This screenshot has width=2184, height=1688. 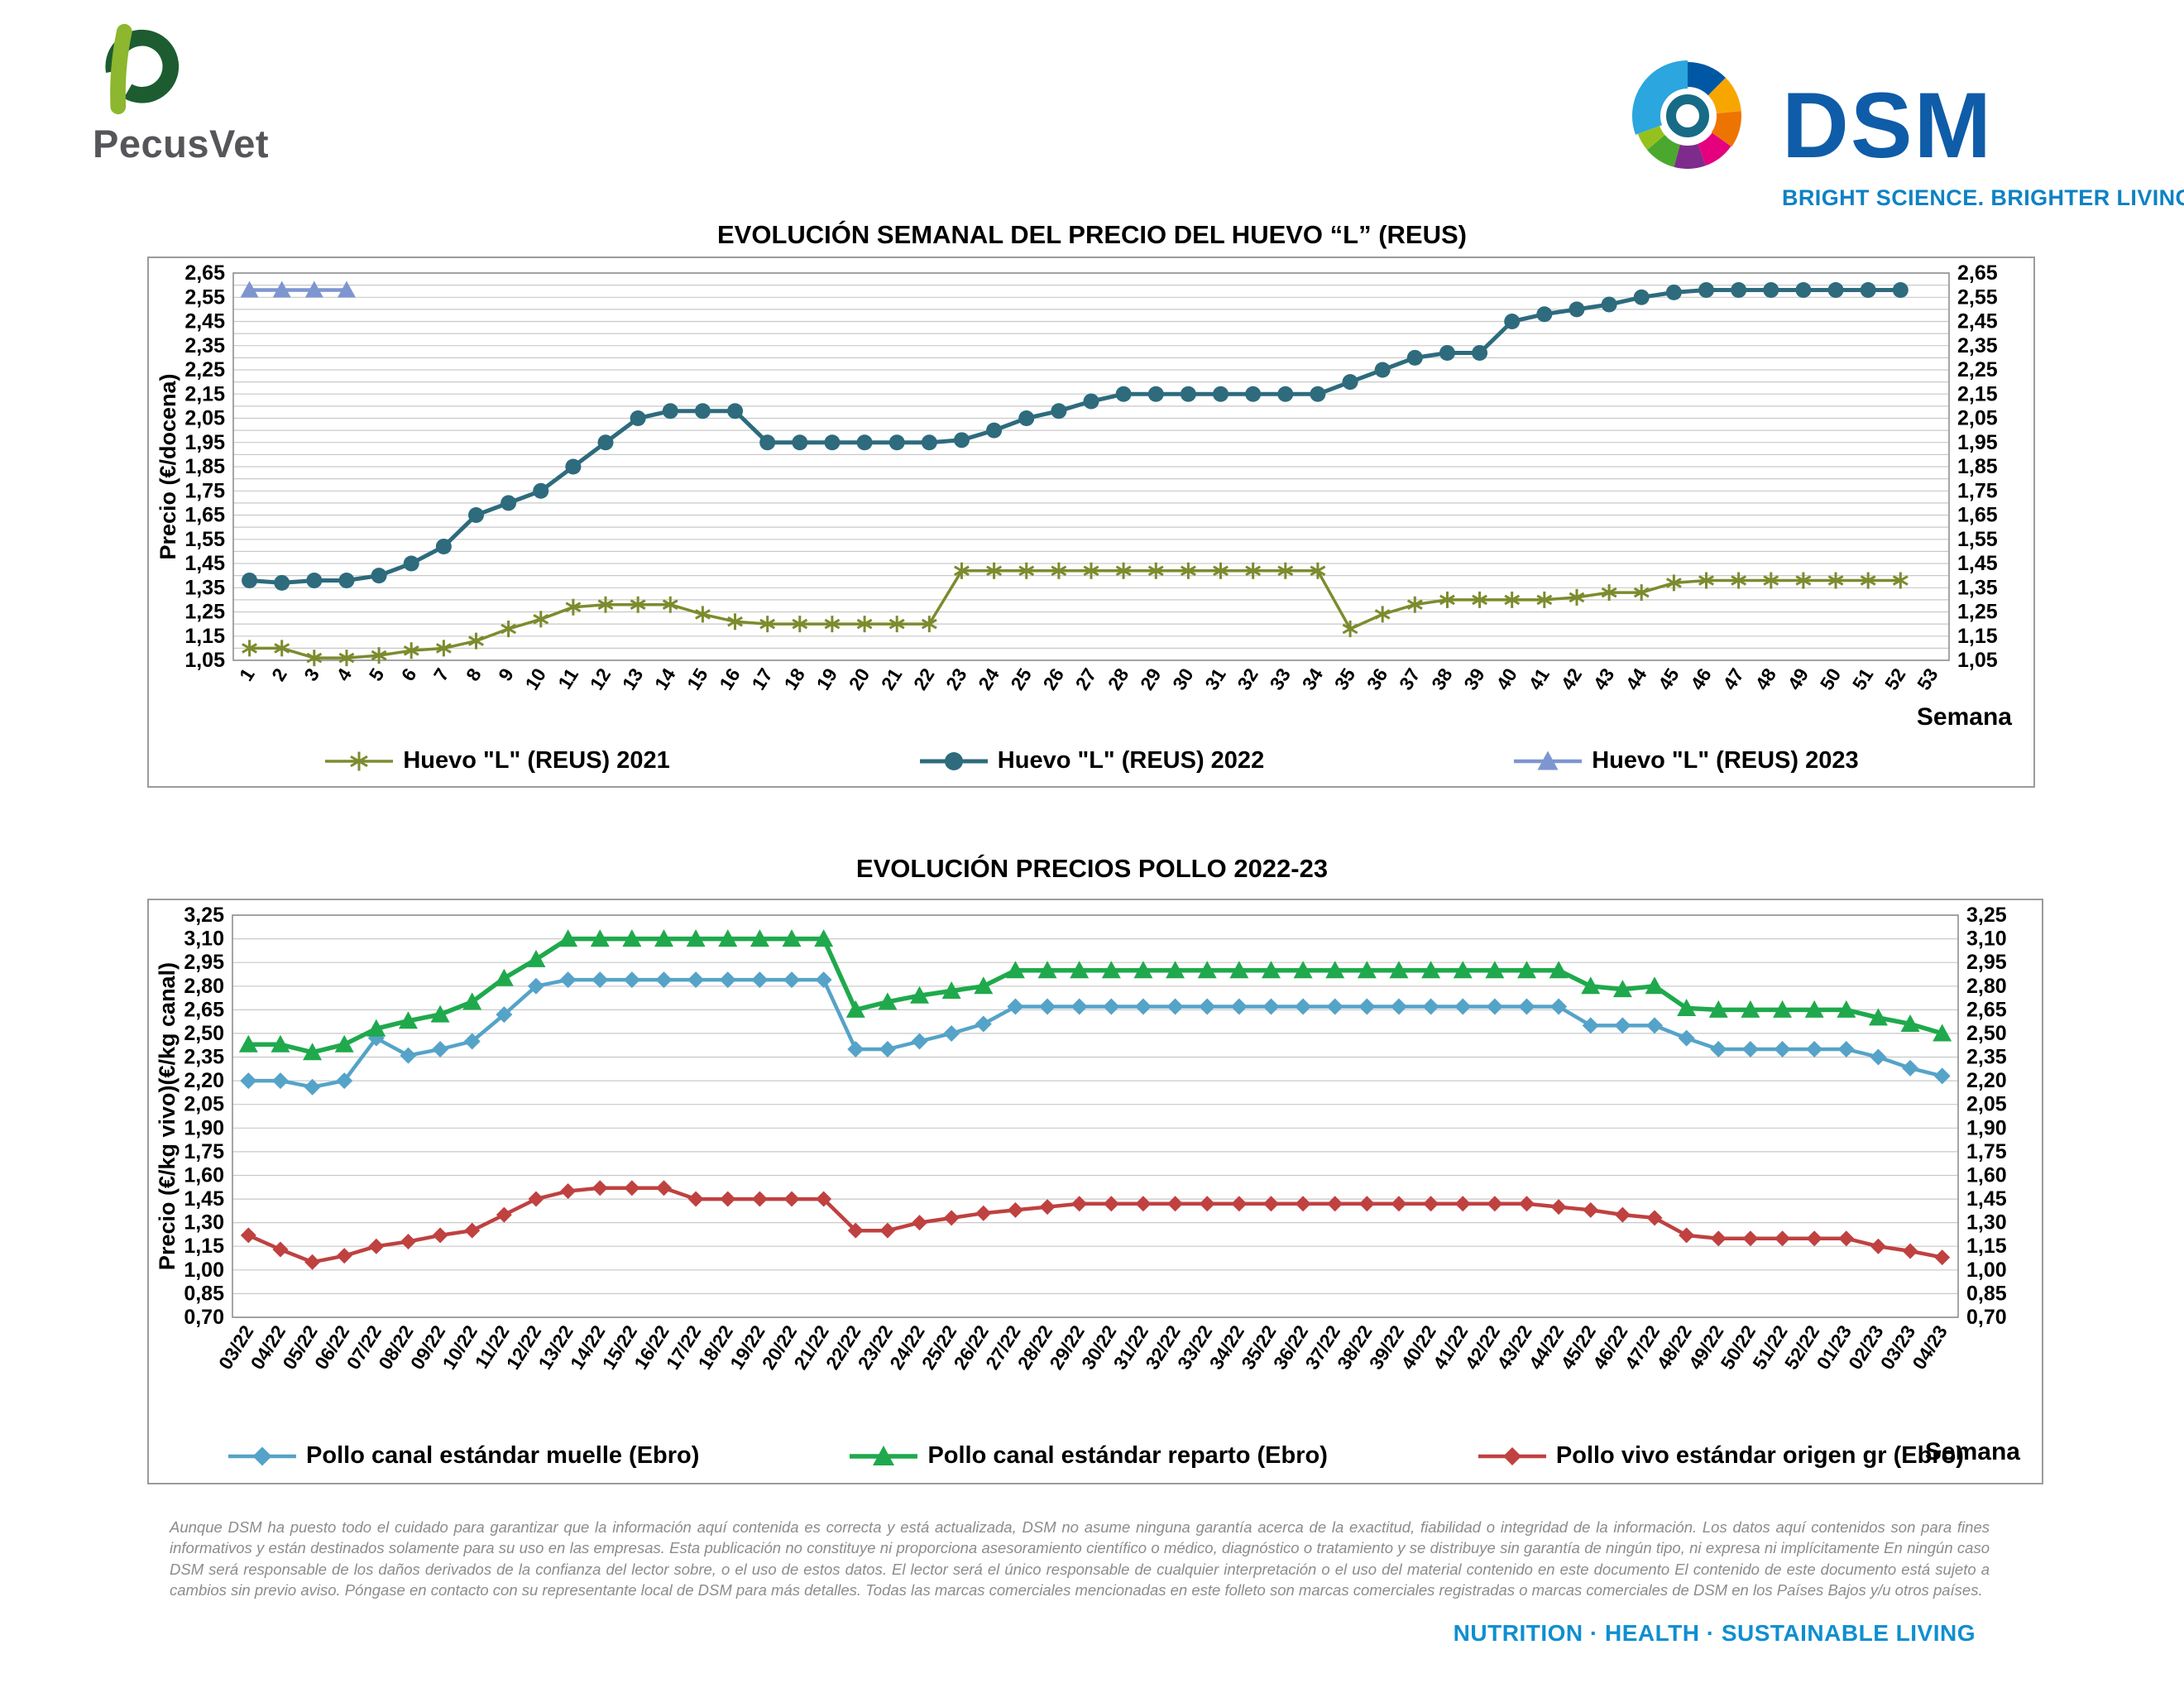 I want to click on y-tick-label: 1,55, so click(x=204, y=539).